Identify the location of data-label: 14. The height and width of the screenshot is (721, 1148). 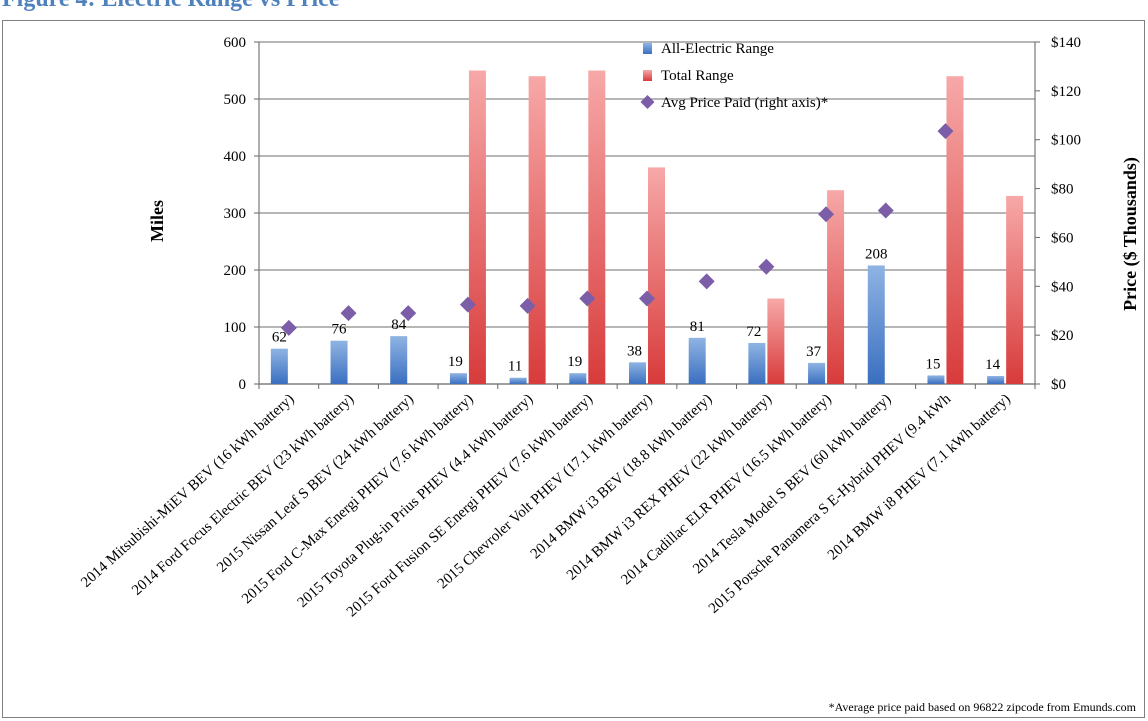
(993, 365).